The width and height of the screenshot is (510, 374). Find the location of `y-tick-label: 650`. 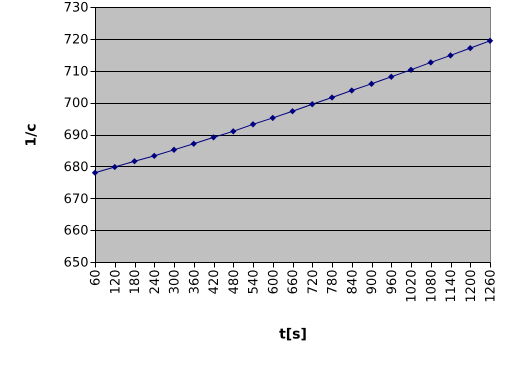

y-tick-label: 650 is located at coordinates (76, 263).